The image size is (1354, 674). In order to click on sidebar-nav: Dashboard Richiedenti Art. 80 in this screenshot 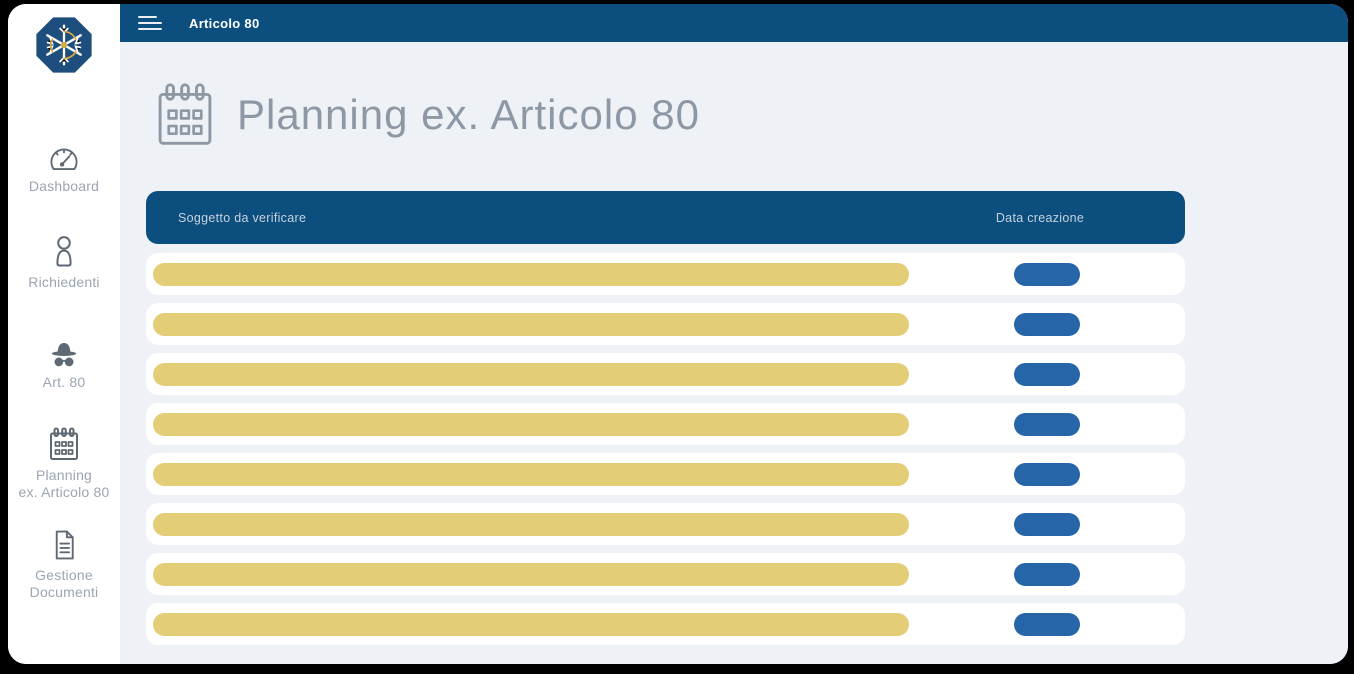, I will do `click(64, 373)`.